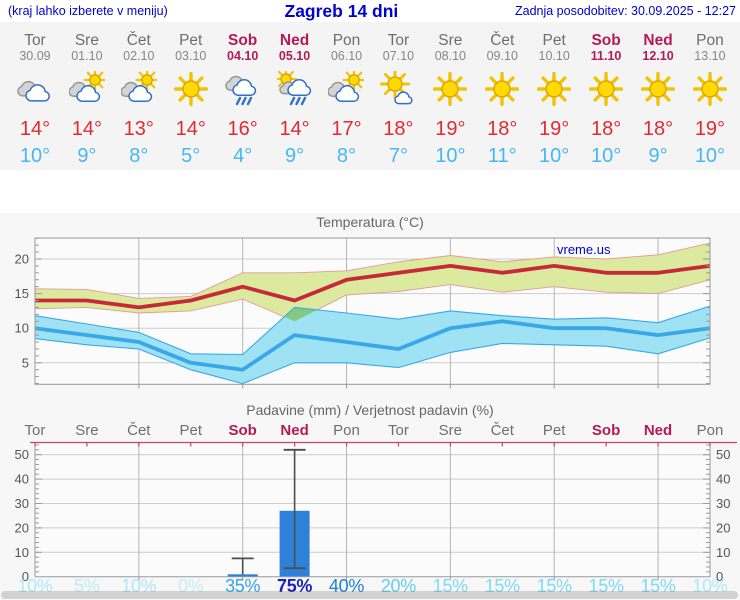 This screenshot has height=600, width=740. I want to click on svg-text: 15, so click(22, 293).